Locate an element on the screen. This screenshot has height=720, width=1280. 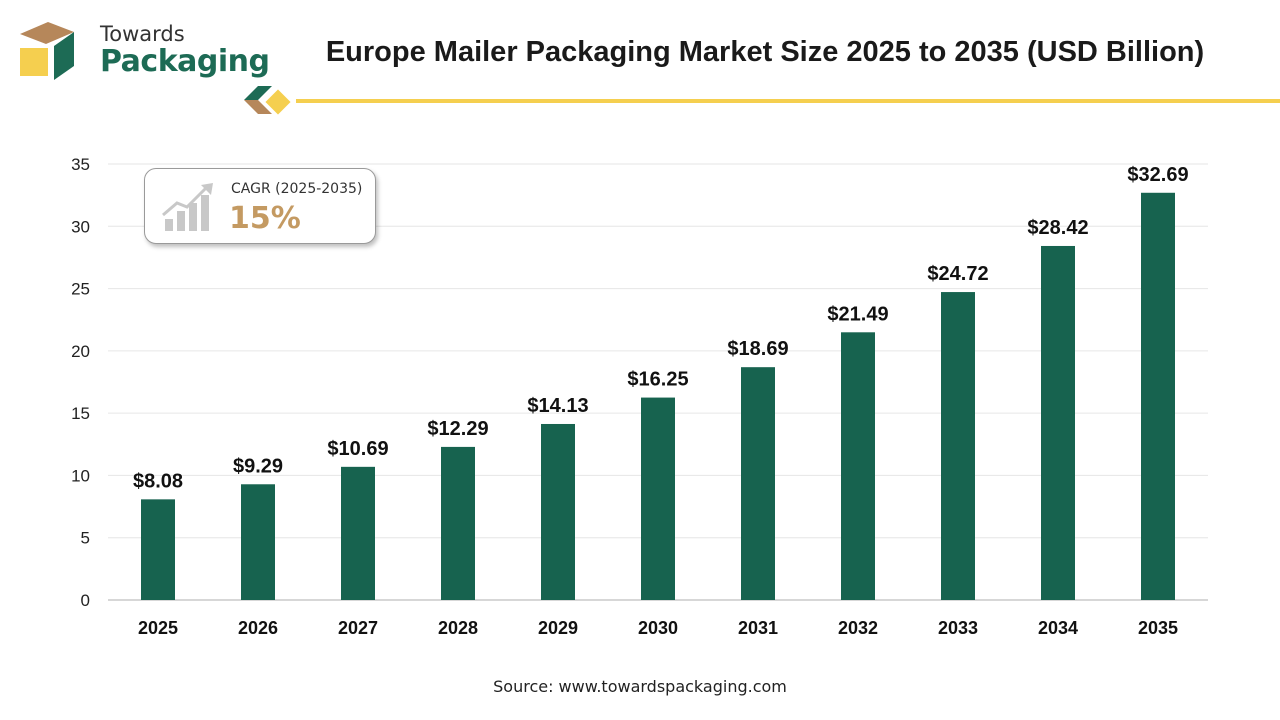
bar-value-label: $21.49 is located at coordinates (857, 314).